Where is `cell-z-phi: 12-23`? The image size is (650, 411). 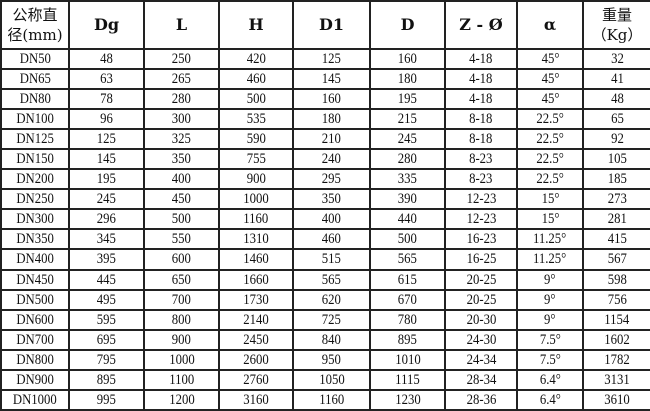 cell-z-phi: 12-23 is located at coordinates (481, 219).